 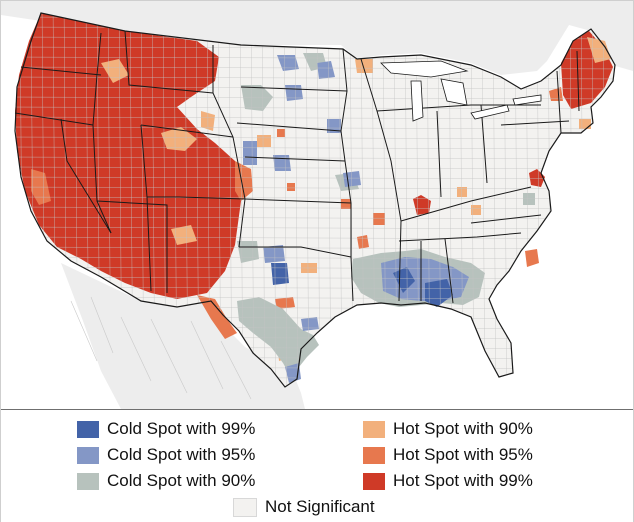 I want to click on cold-99-oklahoma, so click(x=280, y=274).